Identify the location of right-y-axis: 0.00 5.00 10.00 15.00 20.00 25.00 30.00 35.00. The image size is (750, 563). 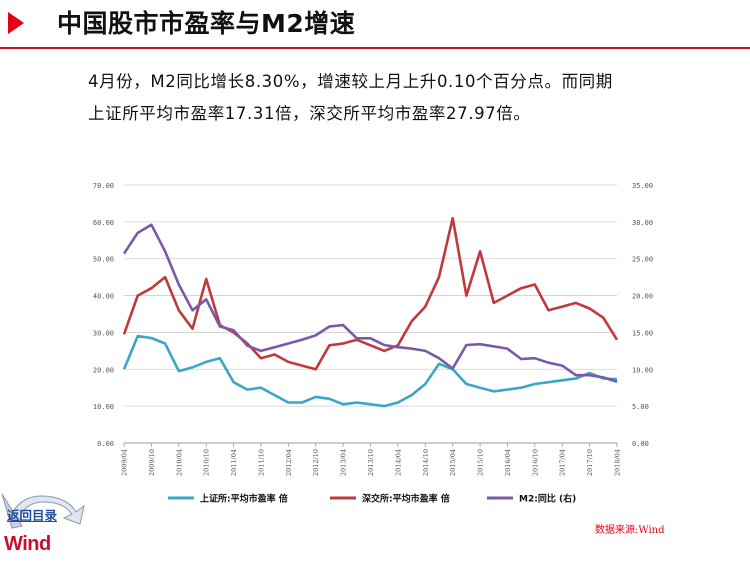
(642, 315).